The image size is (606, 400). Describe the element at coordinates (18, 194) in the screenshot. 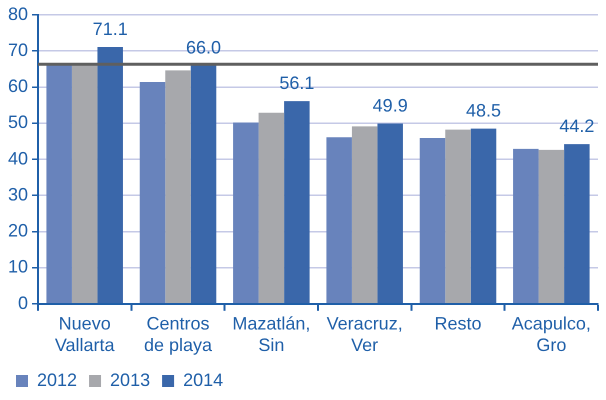

I see `y-tick-label: 30` at that location.